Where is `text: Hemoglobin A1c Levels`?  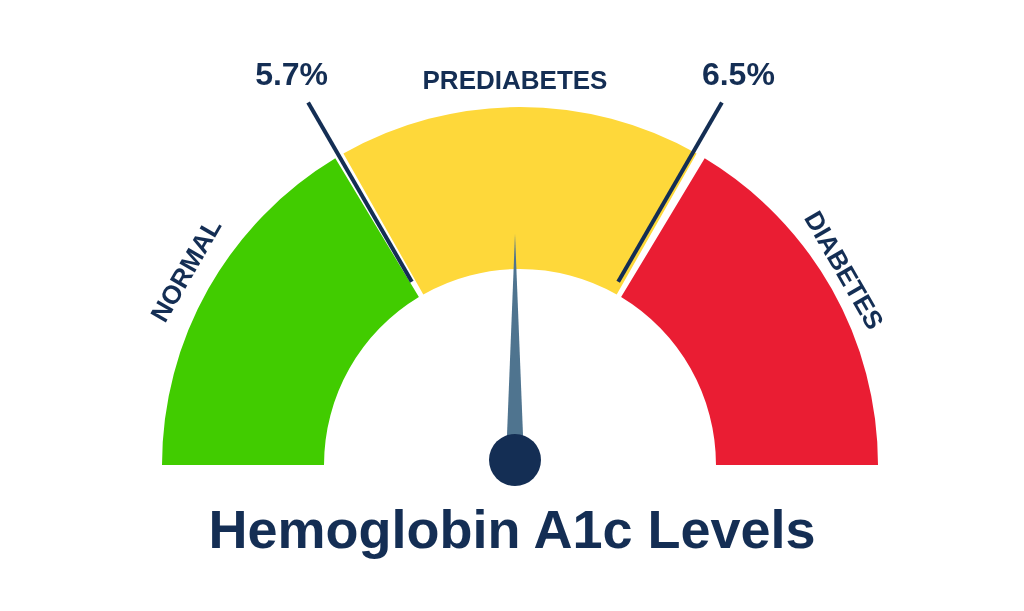 text: Hemoglobin A1c Levels is located at coordinates (512, 529).